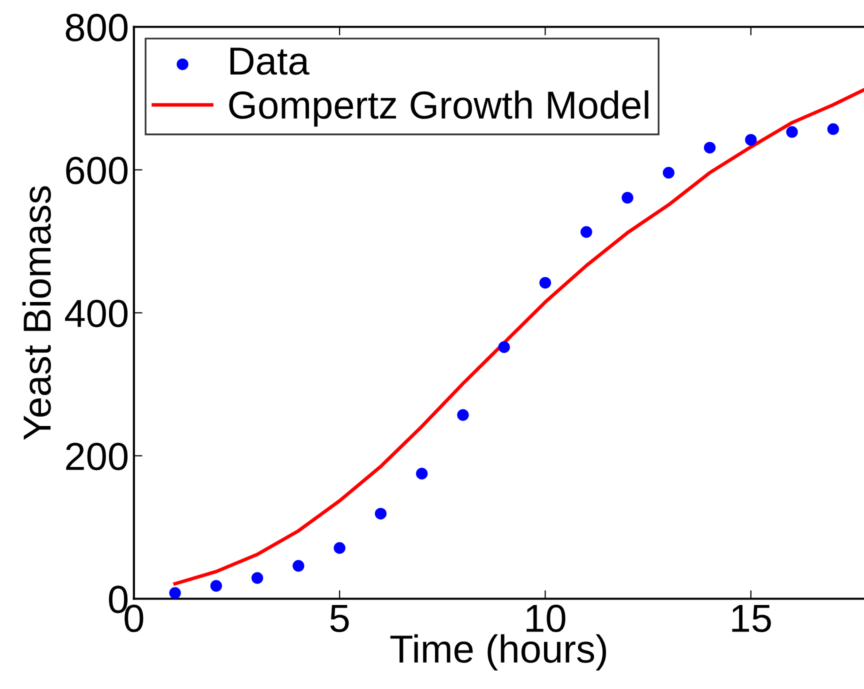 The height and width of the screenshot is (689, 864). Describe the element at coordinates (751, 618) in the screenshot. I see `x-tick-label: 15` at that location.